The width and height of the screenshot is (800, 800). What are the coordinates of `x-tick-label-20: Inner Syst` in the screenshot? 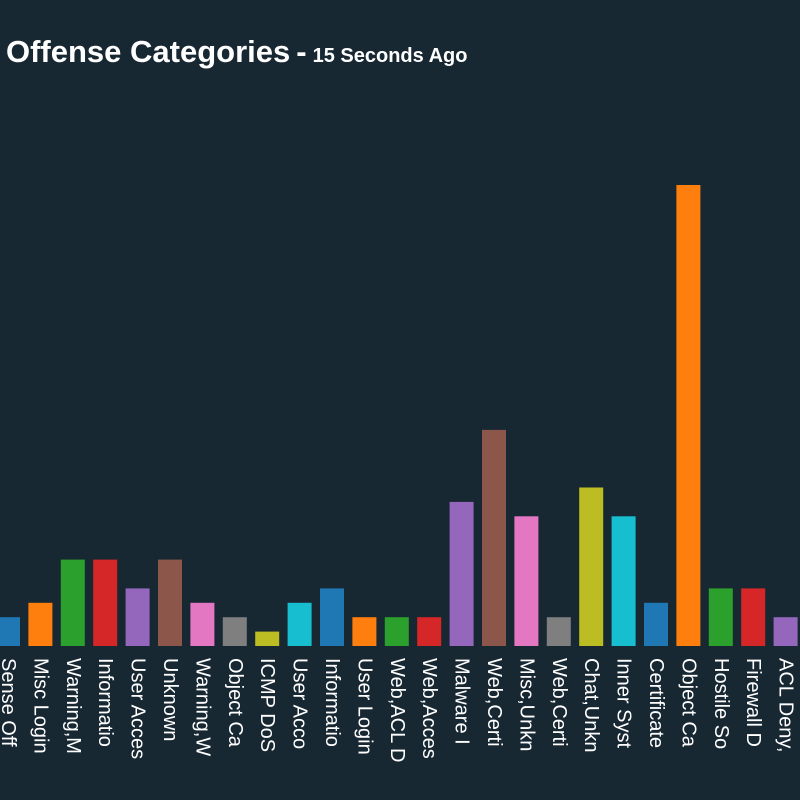 It's located at (624, 703).